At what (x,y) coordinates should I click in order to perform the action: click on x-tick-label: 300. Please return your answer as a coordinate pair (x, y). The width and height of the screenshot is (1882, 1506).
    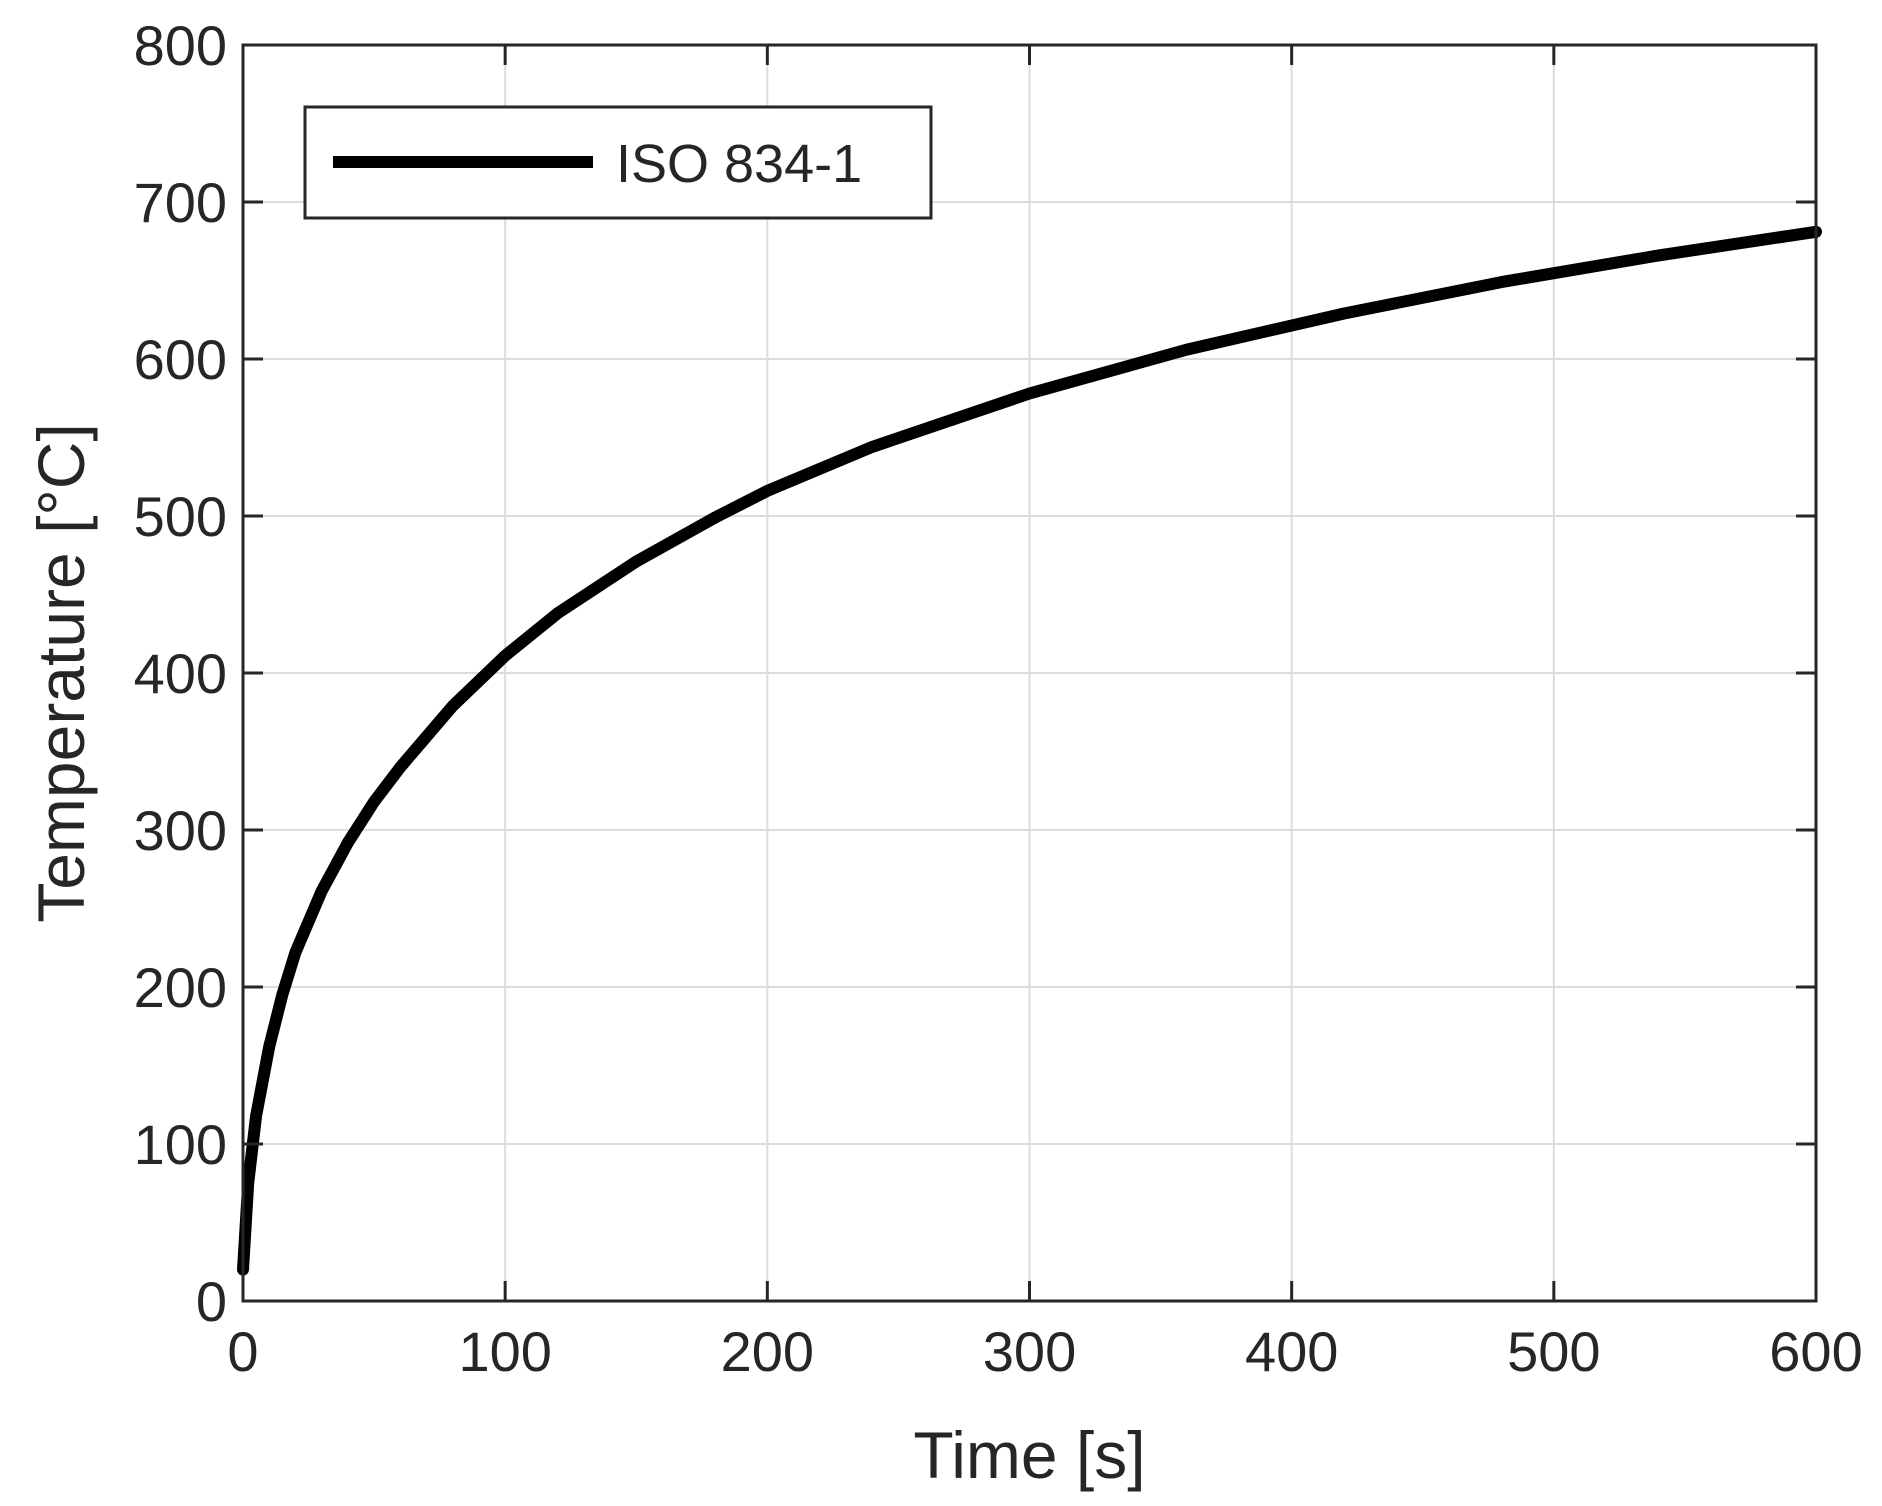
    Looking at the image, I should click on (1029, 1351).